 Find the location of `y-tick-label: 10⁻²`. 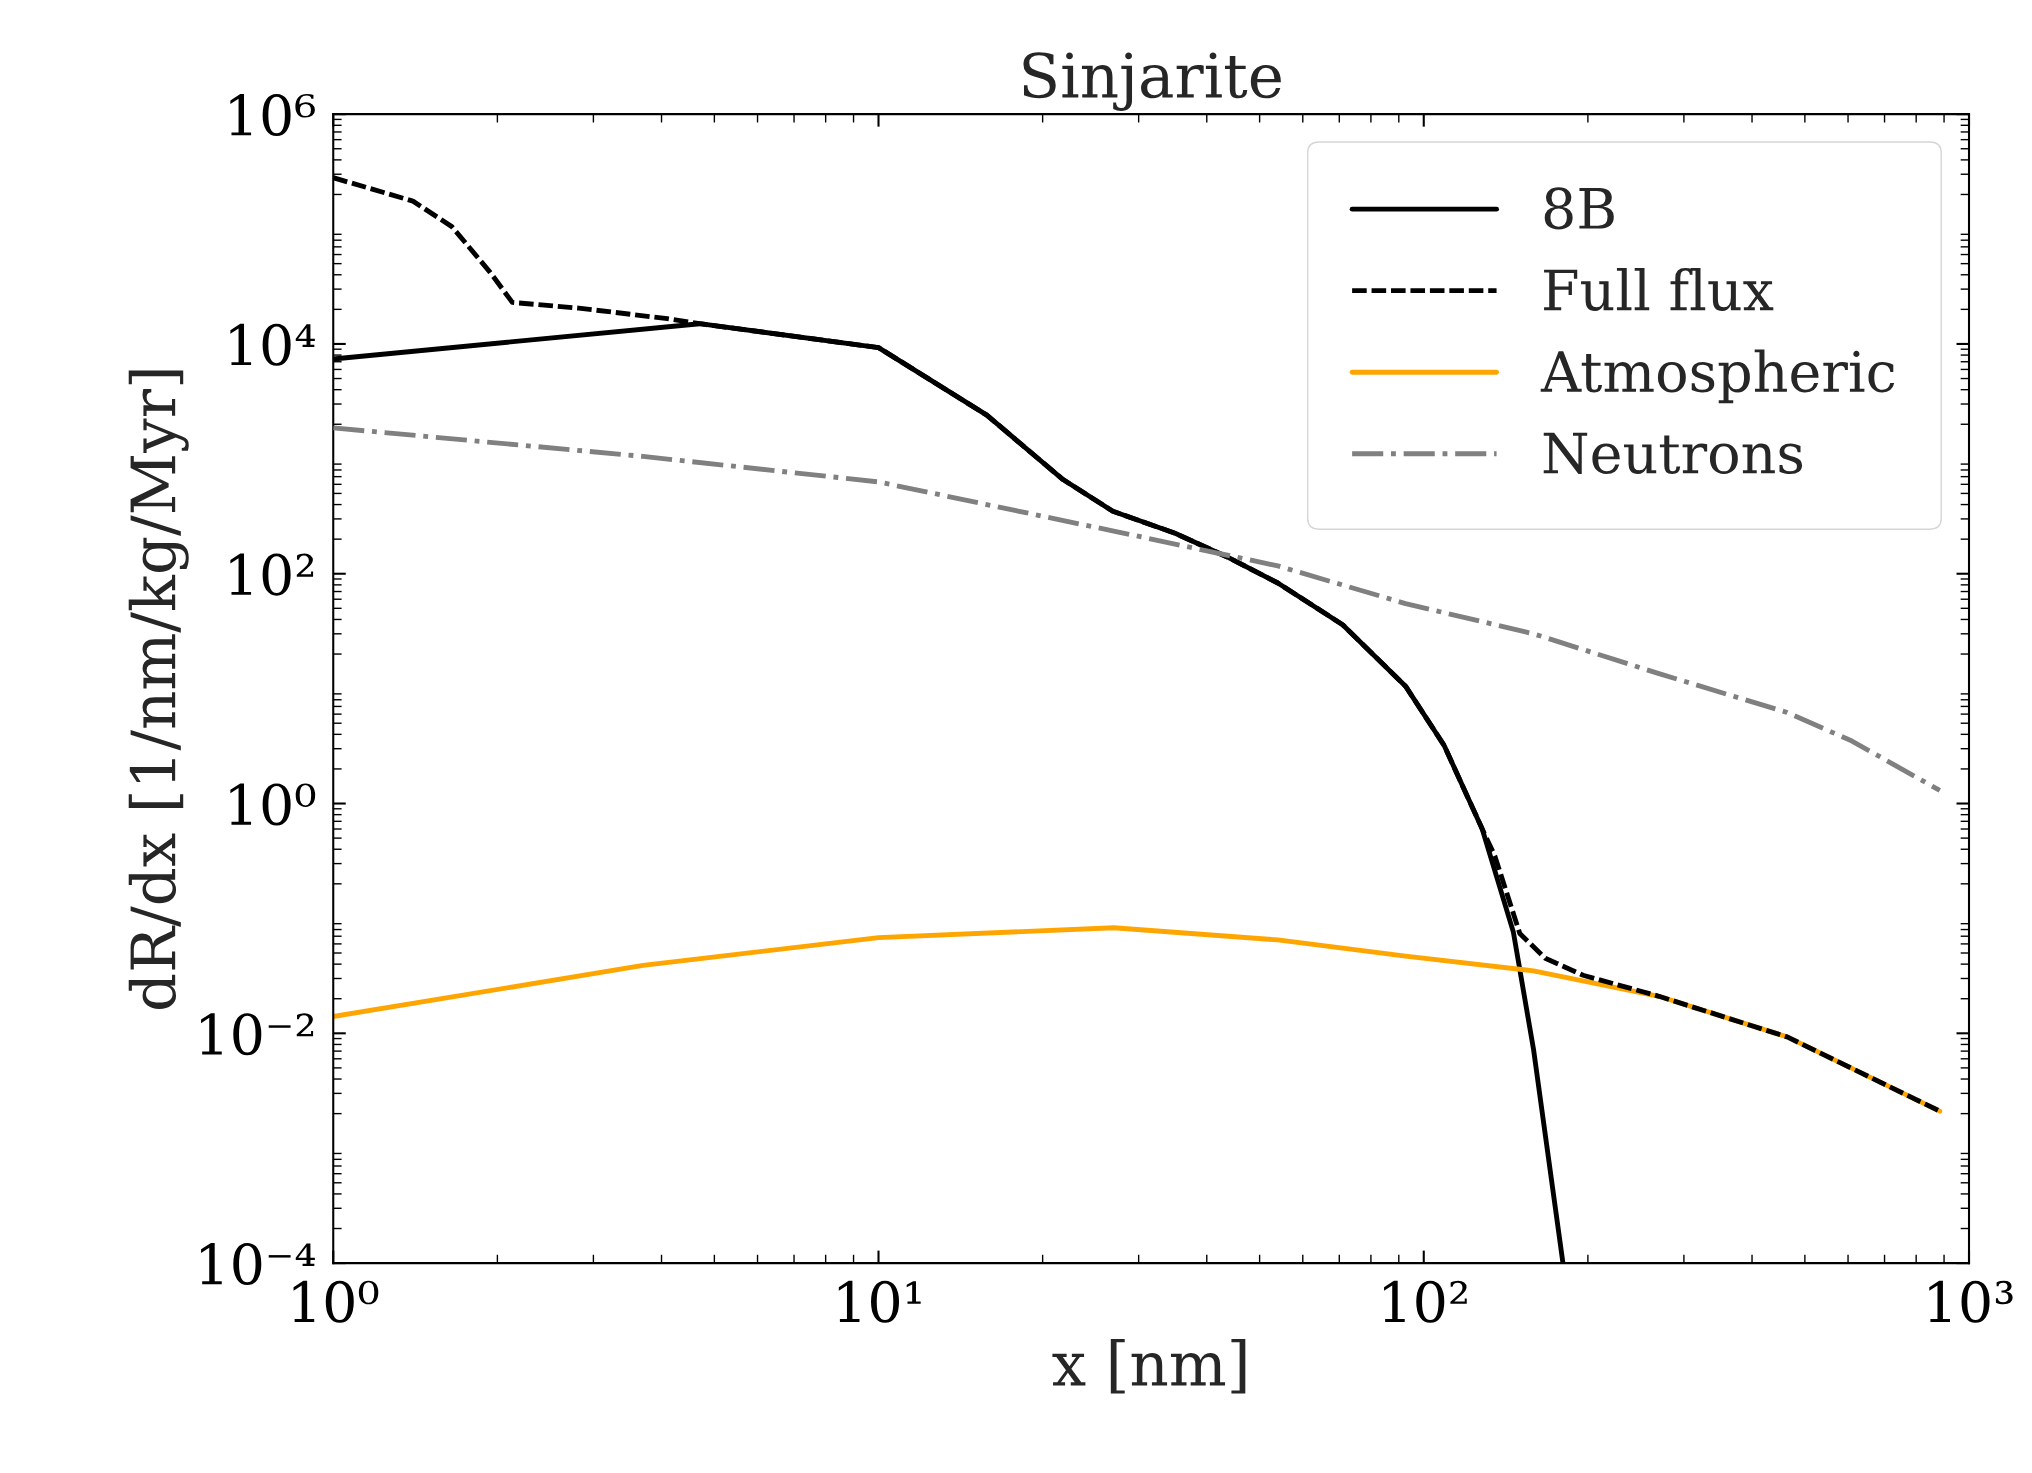

y-tick-label: 10⁻² is located at coordinates (257, 1034).